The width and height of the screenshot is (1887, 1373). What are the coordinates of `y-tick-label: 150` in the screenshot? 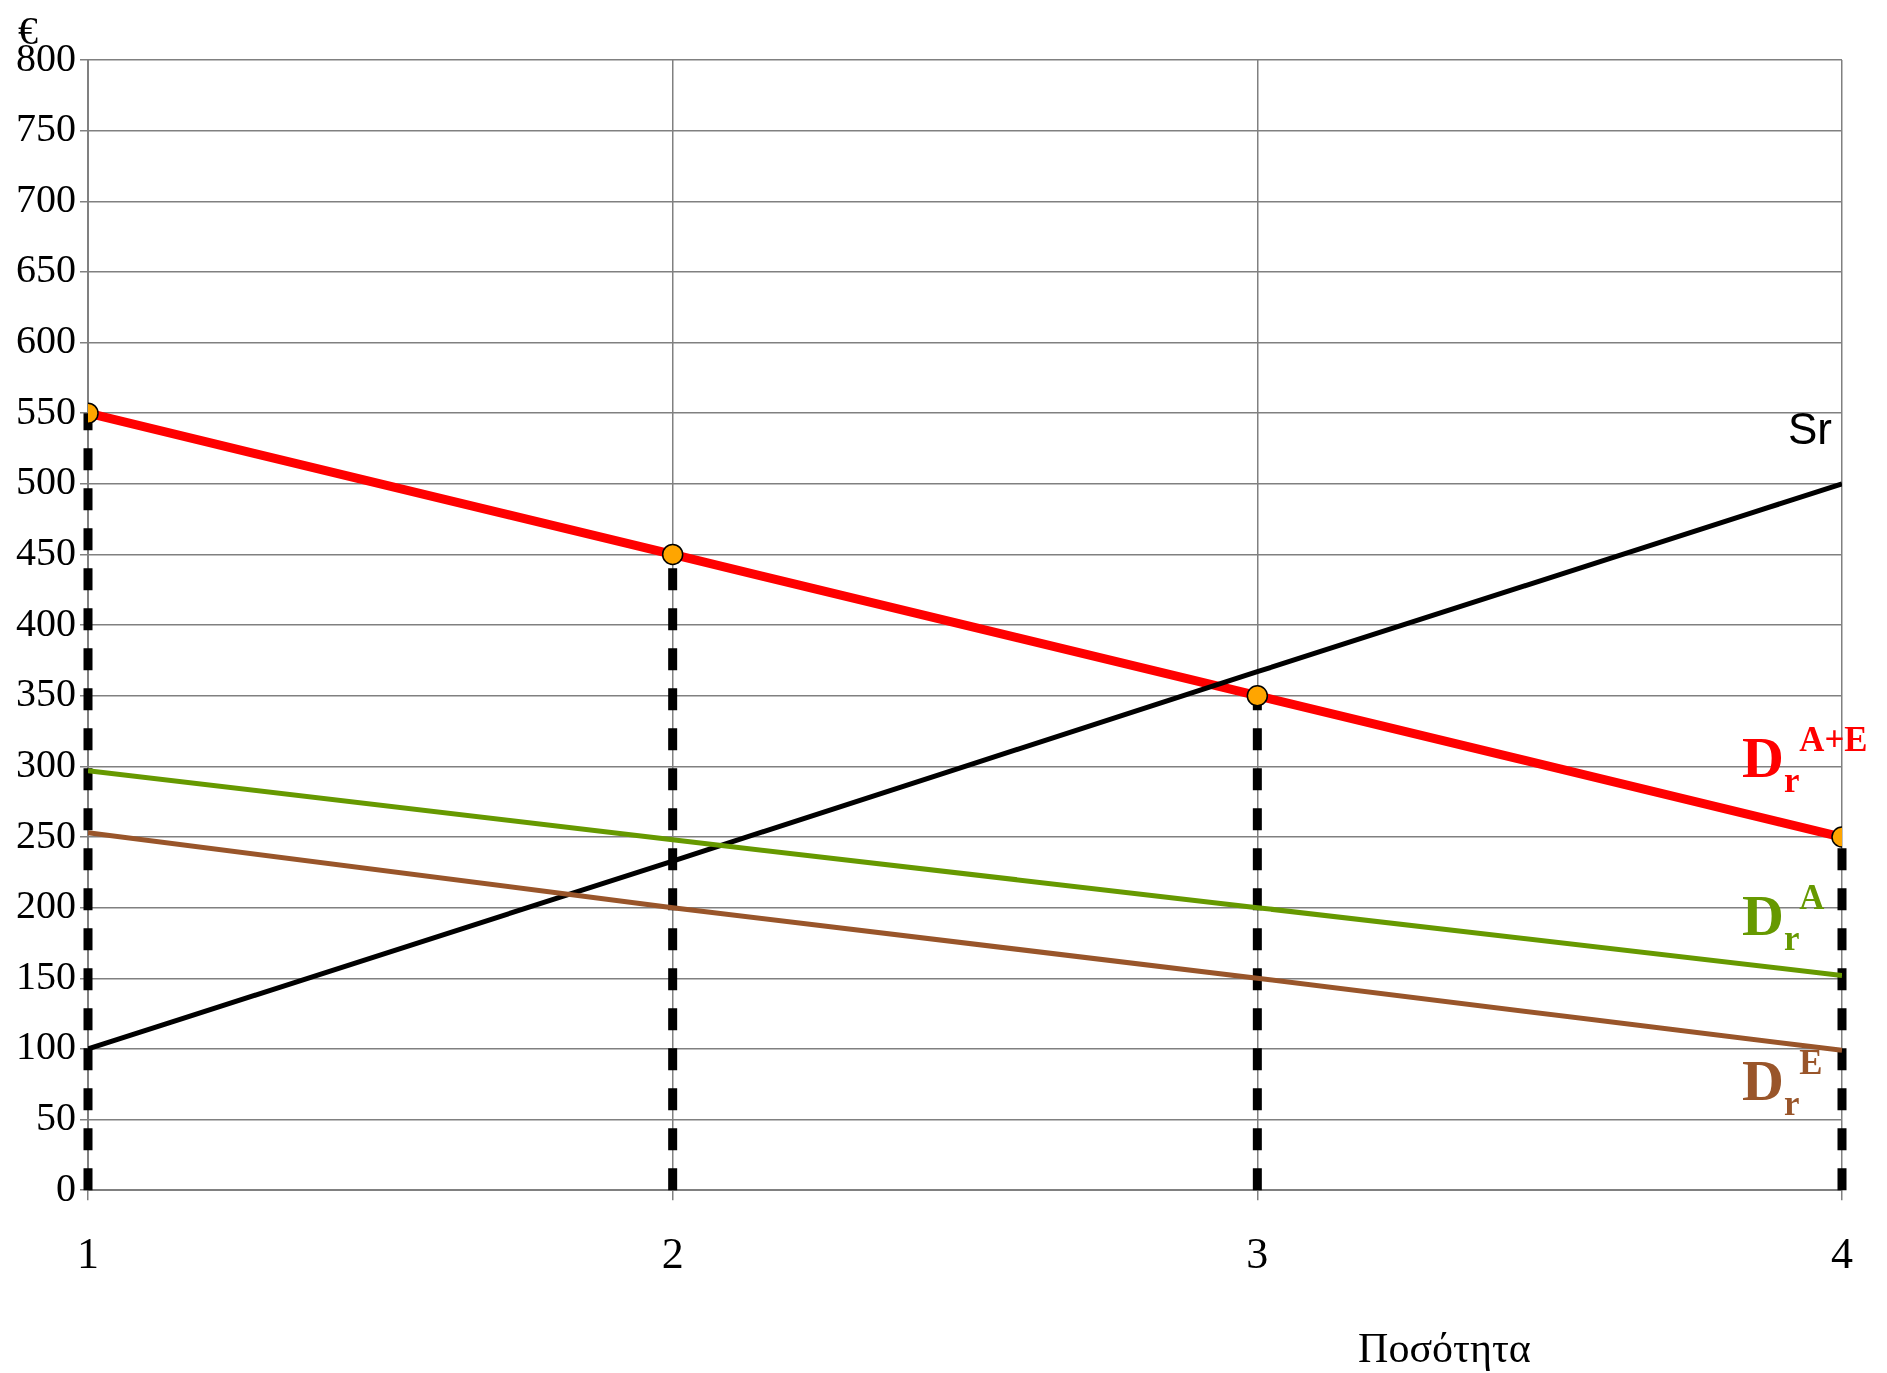 It's located at (46, 975).